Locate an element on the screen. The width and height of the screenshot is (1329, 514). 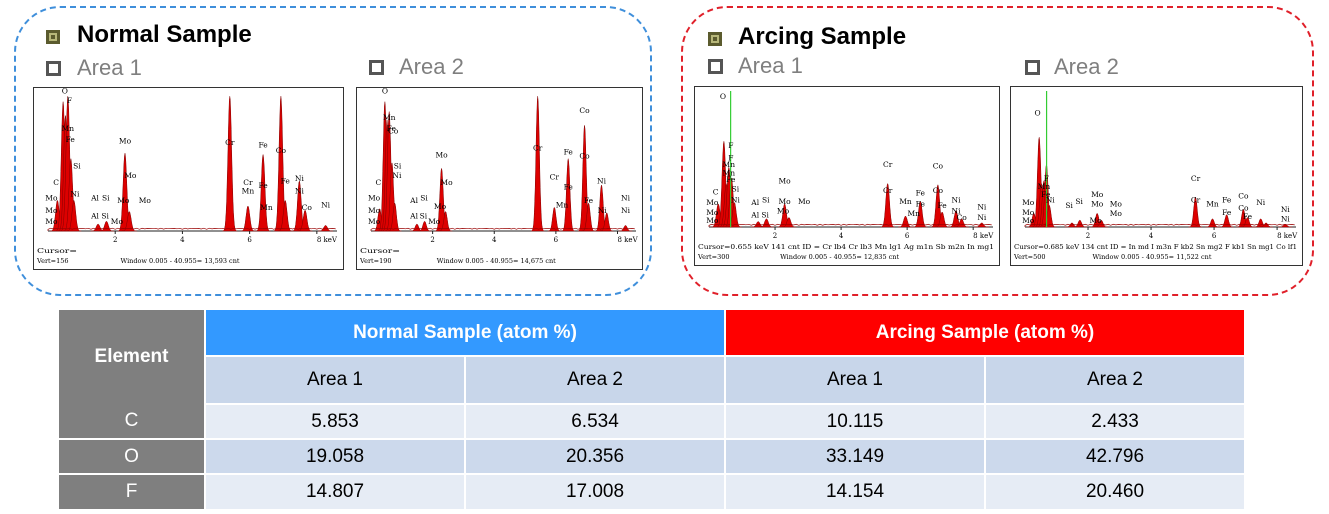
value-cell: 20.356 is located at coordinates (595, 457).